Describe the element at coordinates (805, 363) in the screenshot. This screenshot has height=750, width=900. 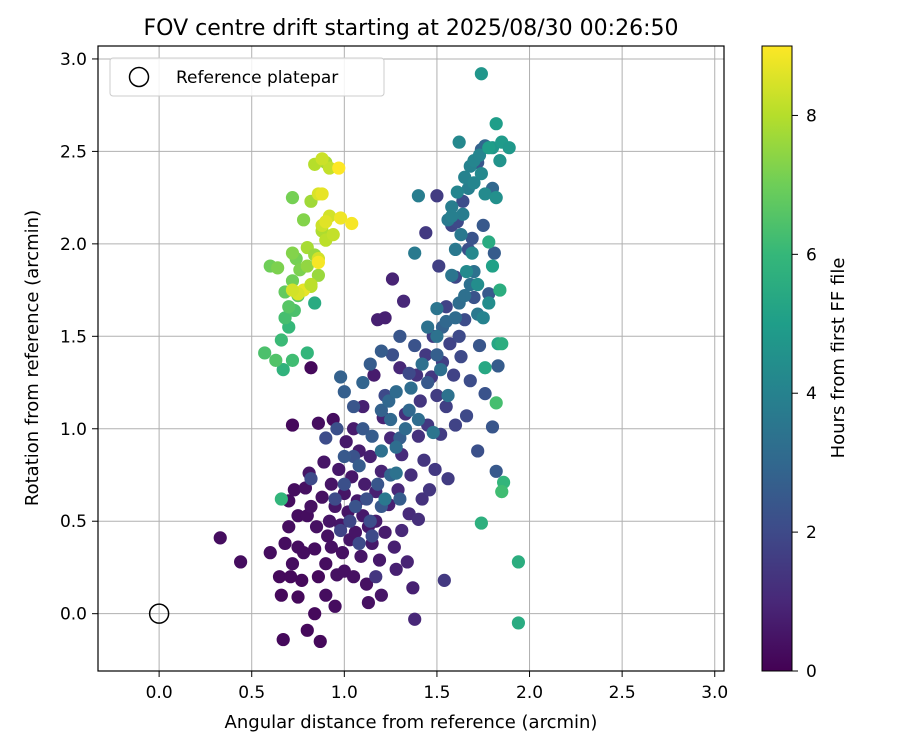
I see `colorbar: 0 2 4 6 8 Hours from first FF file` at that location.